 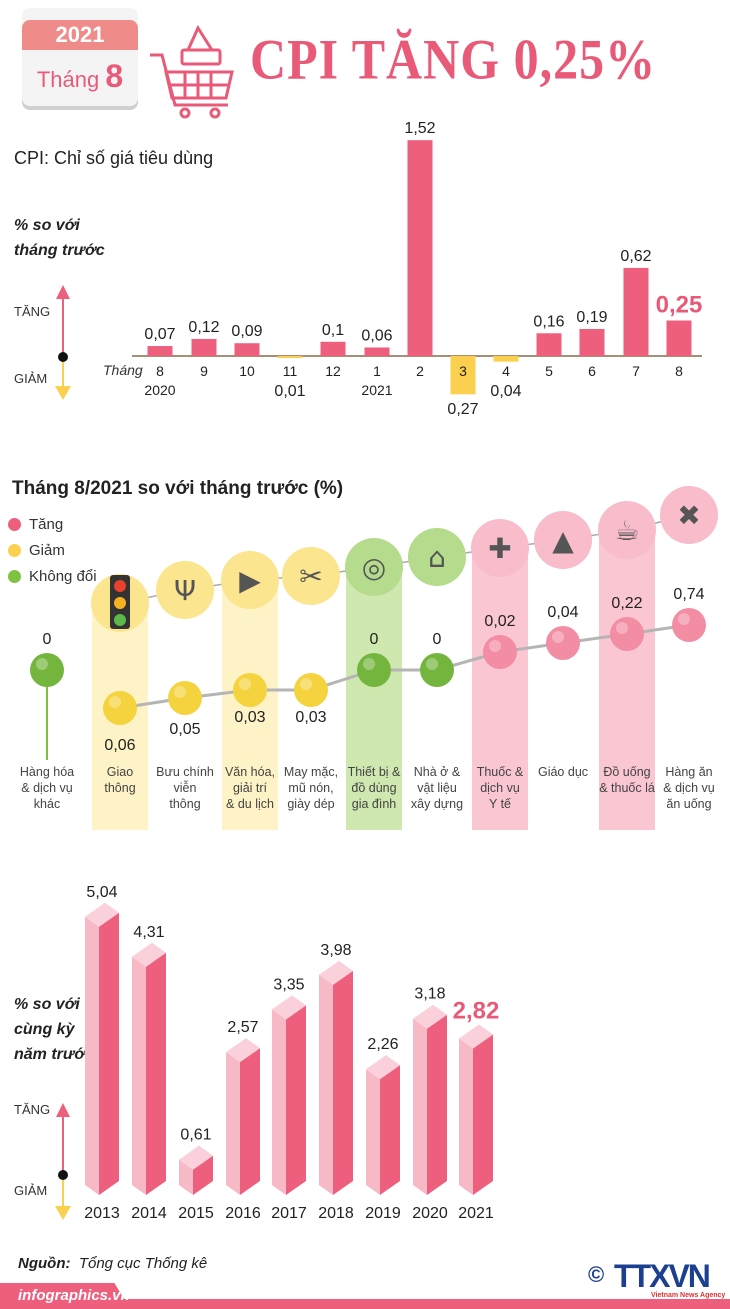 What do you see at coordinates (374, 670) in the screenshot?
I see `category-dot-unchanged` at bounding box center [374, 670].